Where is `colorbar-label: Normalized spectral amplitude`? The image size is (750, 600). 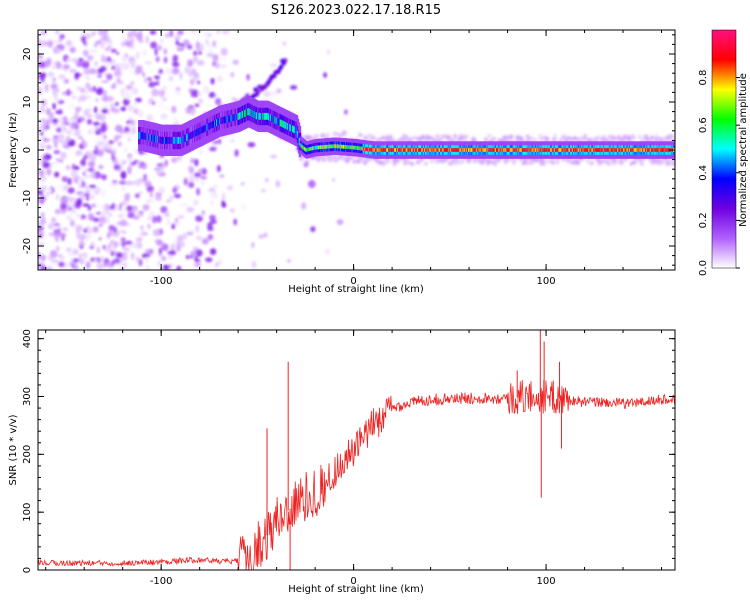 colorbar-label: Normalized spectral amplitude is located at coordinates (743, 150).